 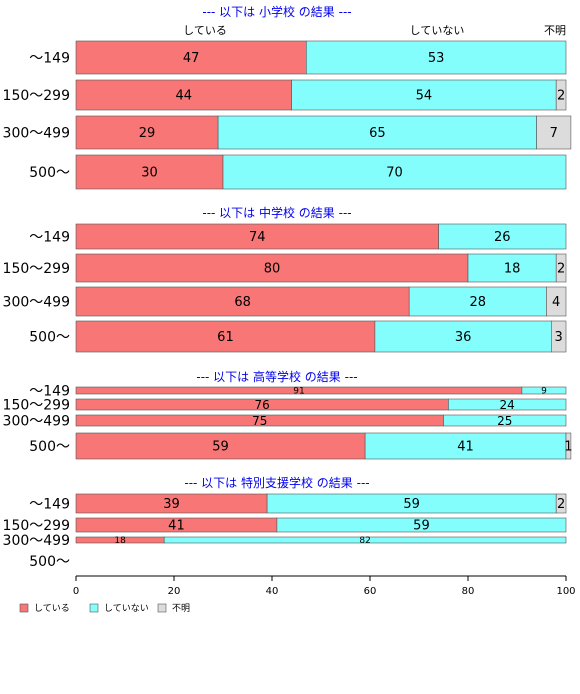 What do you see at coordinates (276, 212) in the screenshot?
I see `group-title-1: --- 以下は 中学校 の結果 ---` at bounding box center [276, 212].